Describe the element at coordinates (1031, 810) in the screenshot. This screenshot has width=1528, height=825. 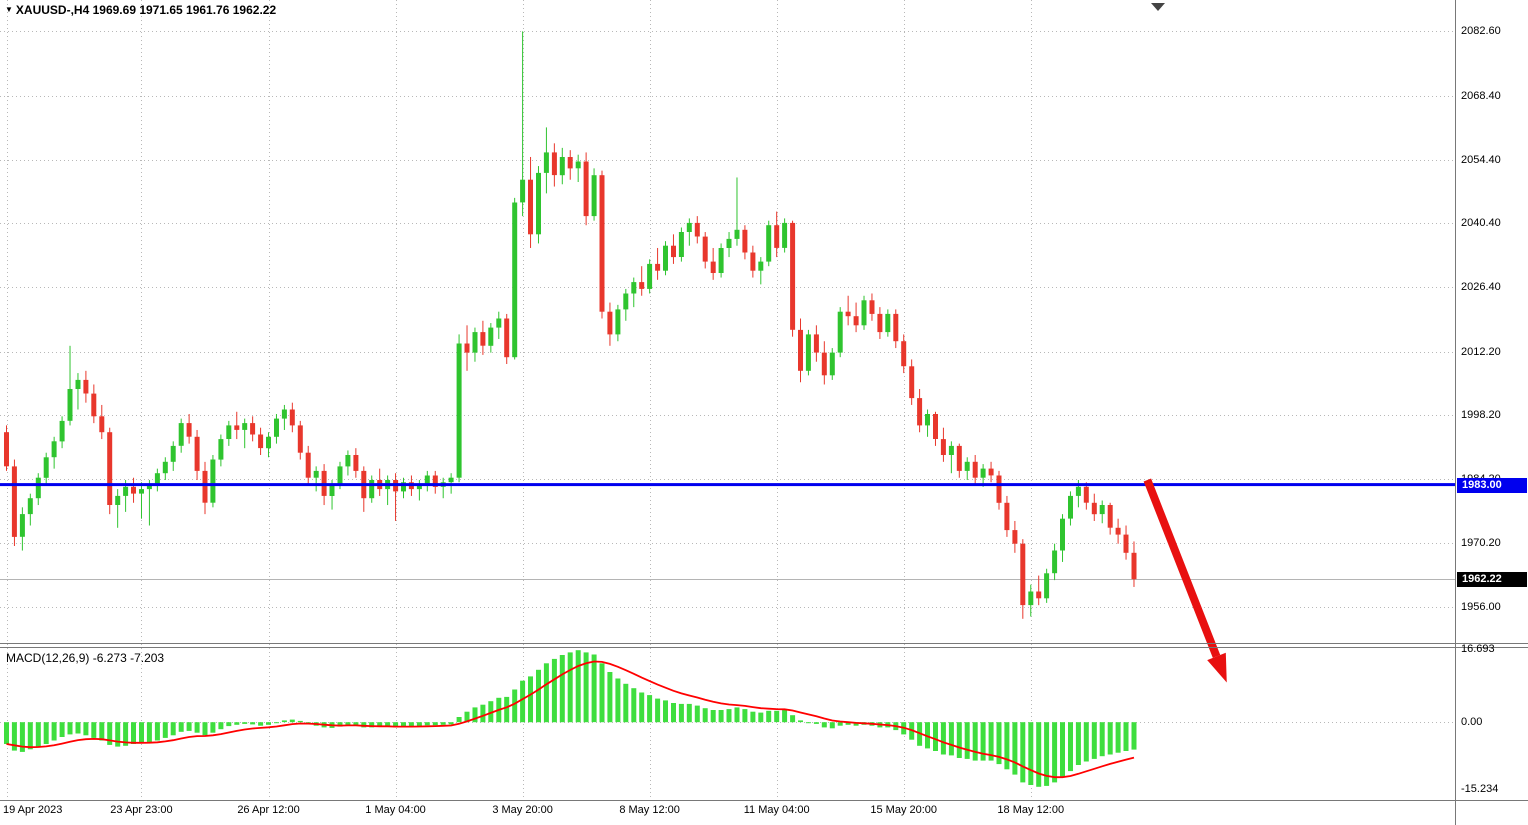
I see `time-tick-label: 18 May 12:00` at that location.